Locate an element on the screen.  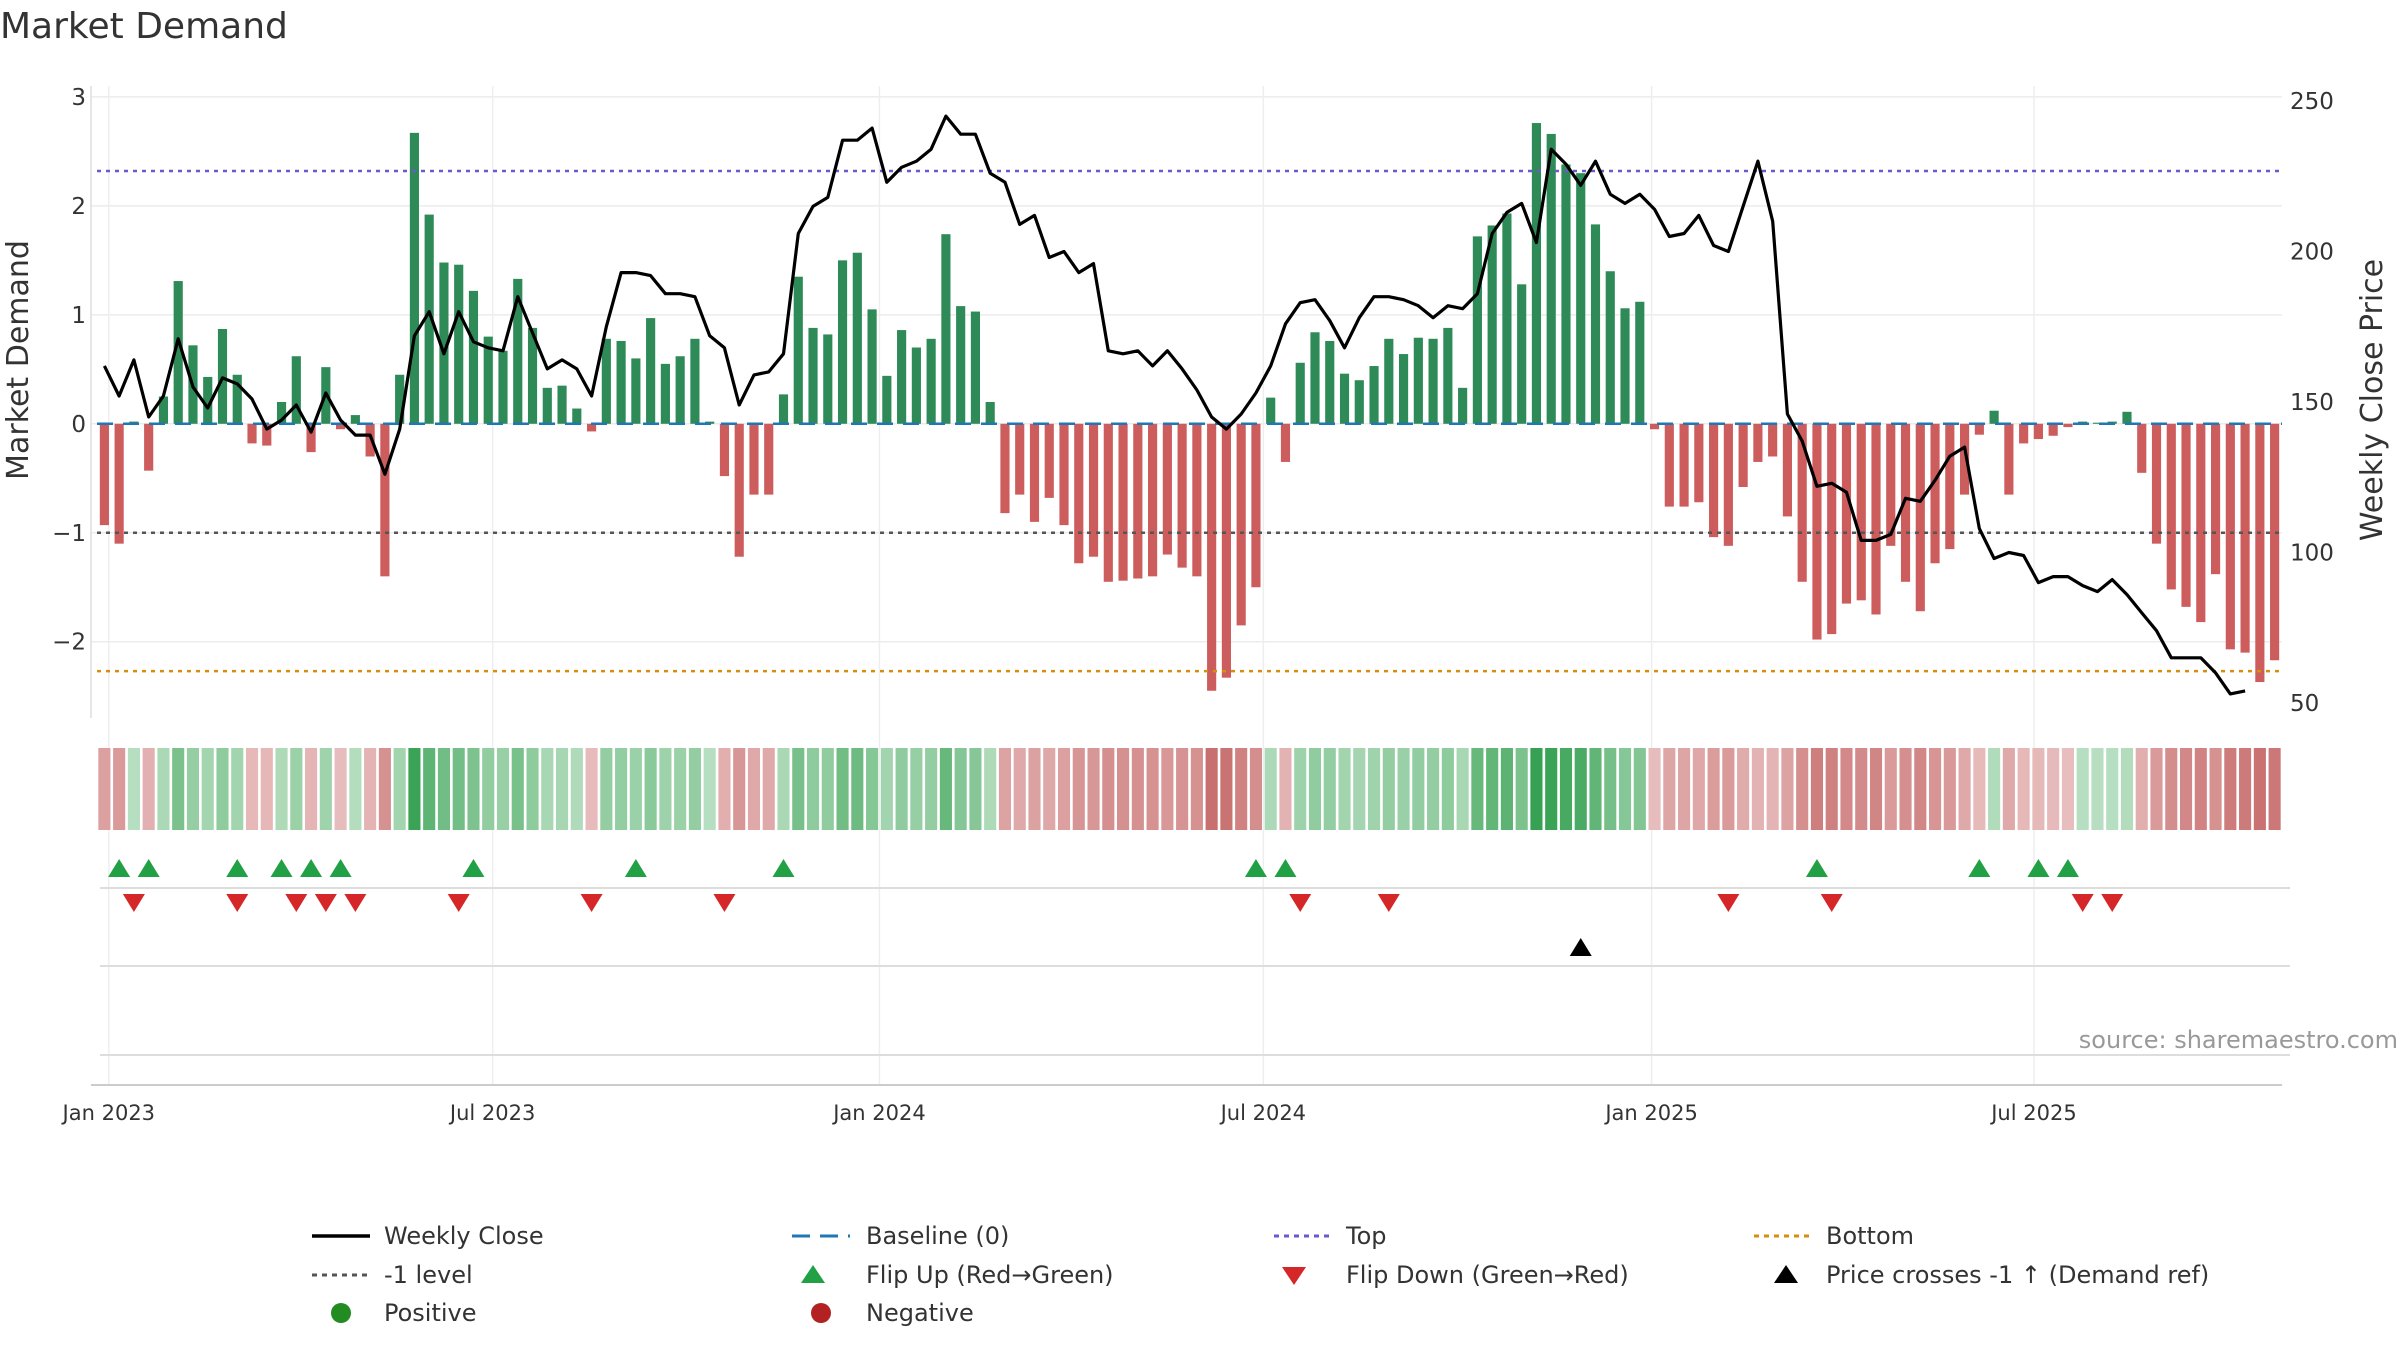
y-left-tick-label: −1 is located at coordinates (69, 534).